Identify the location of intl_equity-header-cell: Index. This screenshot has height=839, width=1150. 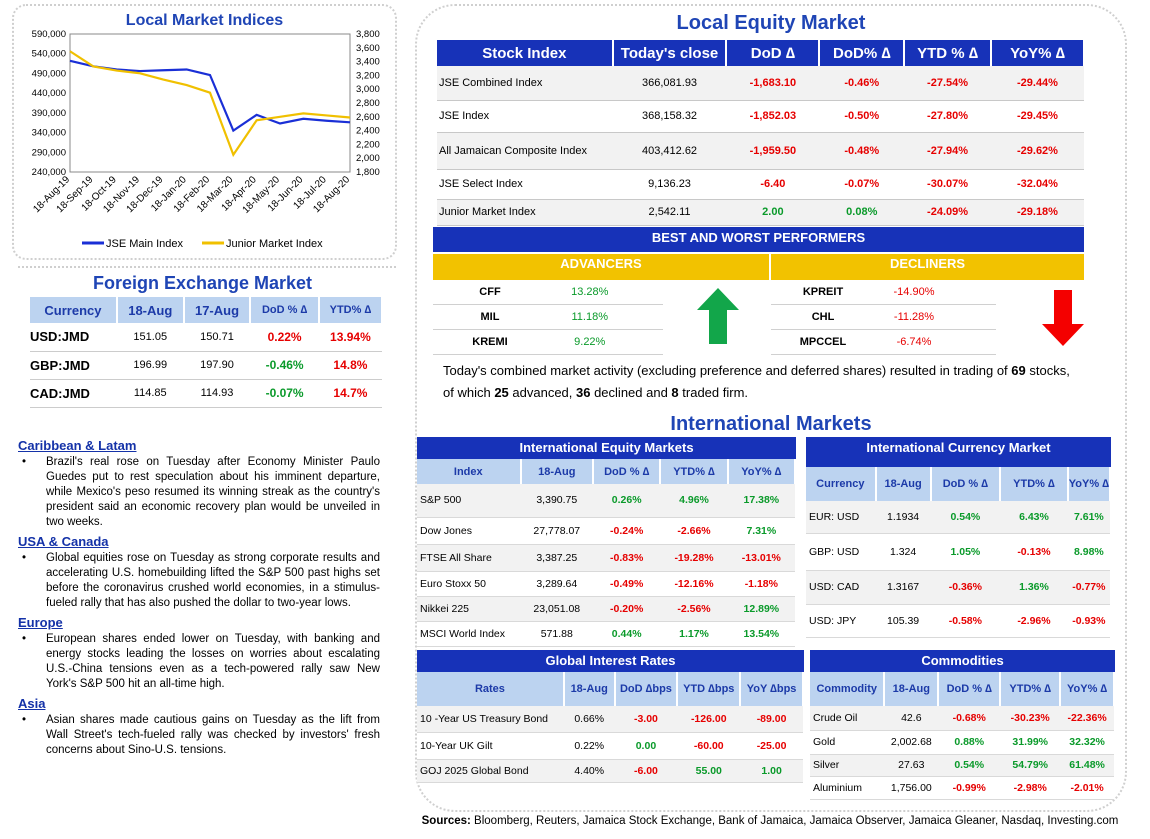
(469, 471).